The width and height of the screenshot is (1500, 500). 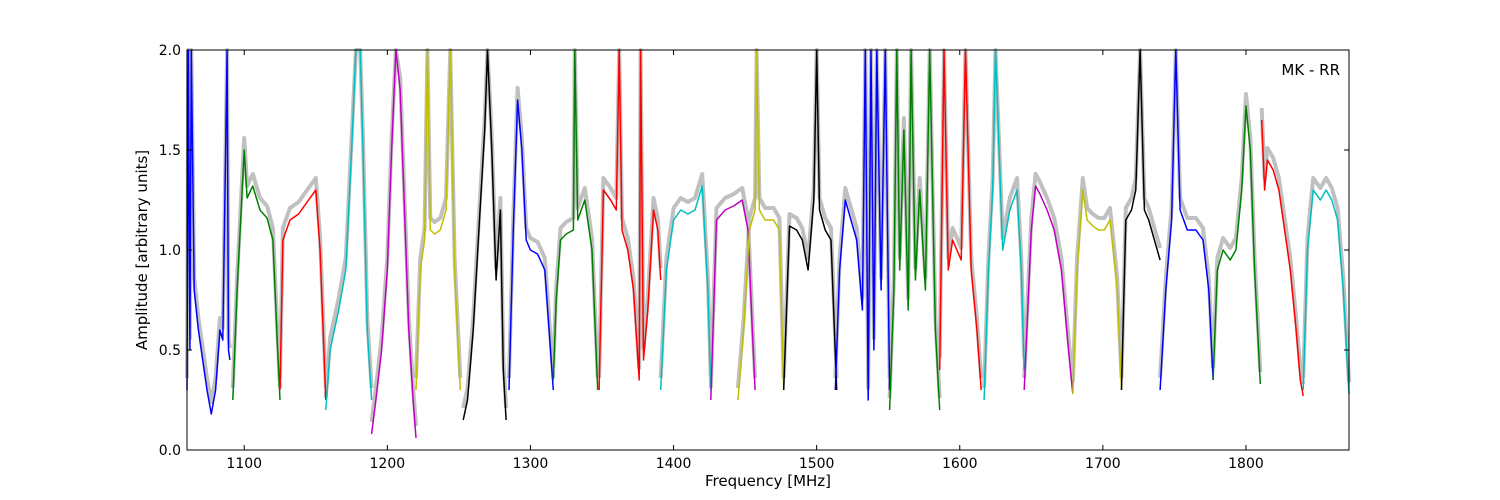 I want to click on x-tick-label: 1600, so click(x=960, y=464).